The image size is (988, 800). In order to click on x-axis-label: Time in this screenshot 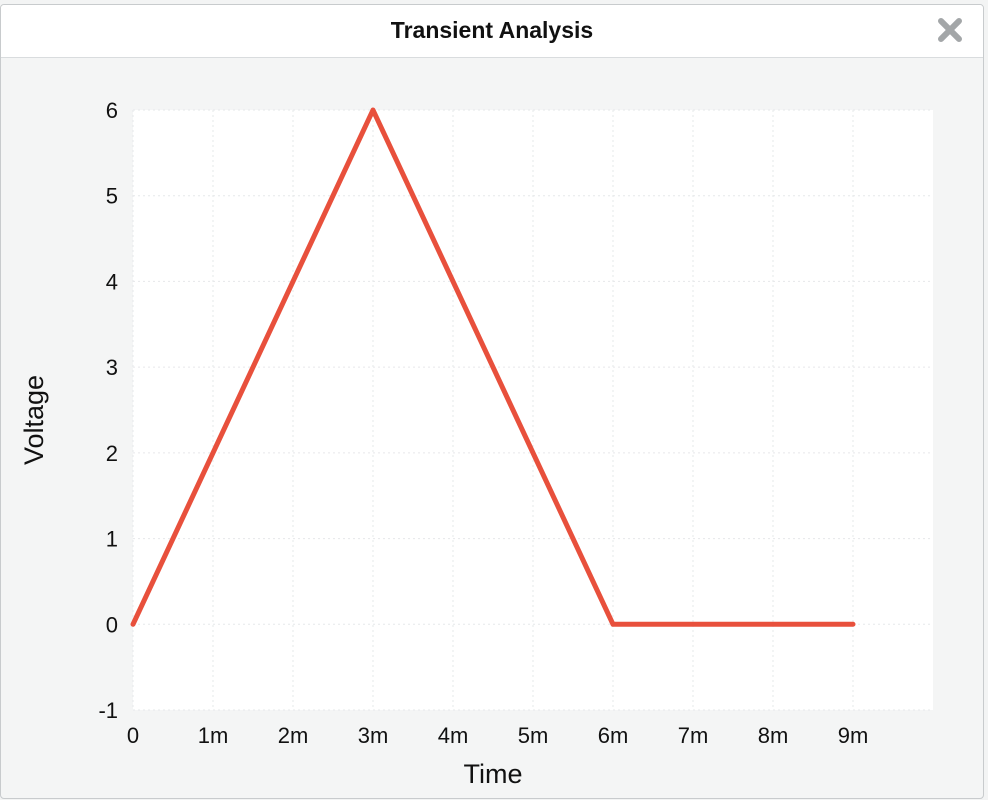, I will do `click(493, 774)`.